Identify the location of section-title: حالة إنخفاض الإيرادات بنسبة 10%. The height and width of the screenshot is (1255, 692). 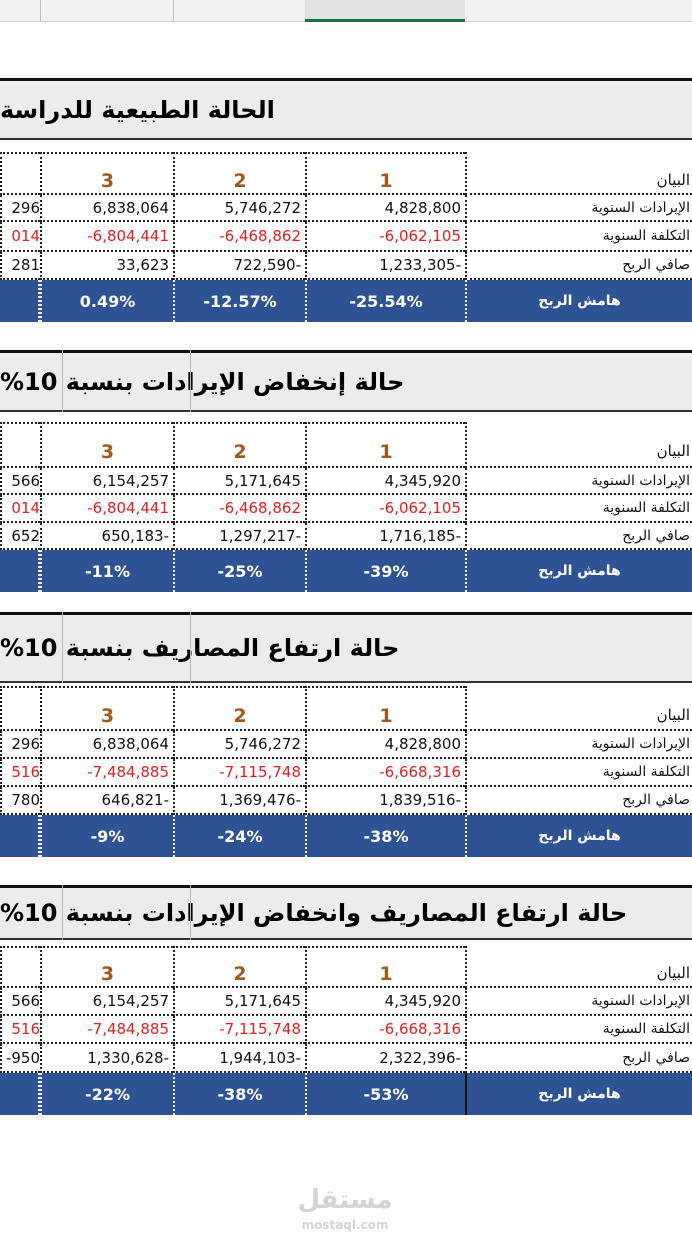
(346, 381).